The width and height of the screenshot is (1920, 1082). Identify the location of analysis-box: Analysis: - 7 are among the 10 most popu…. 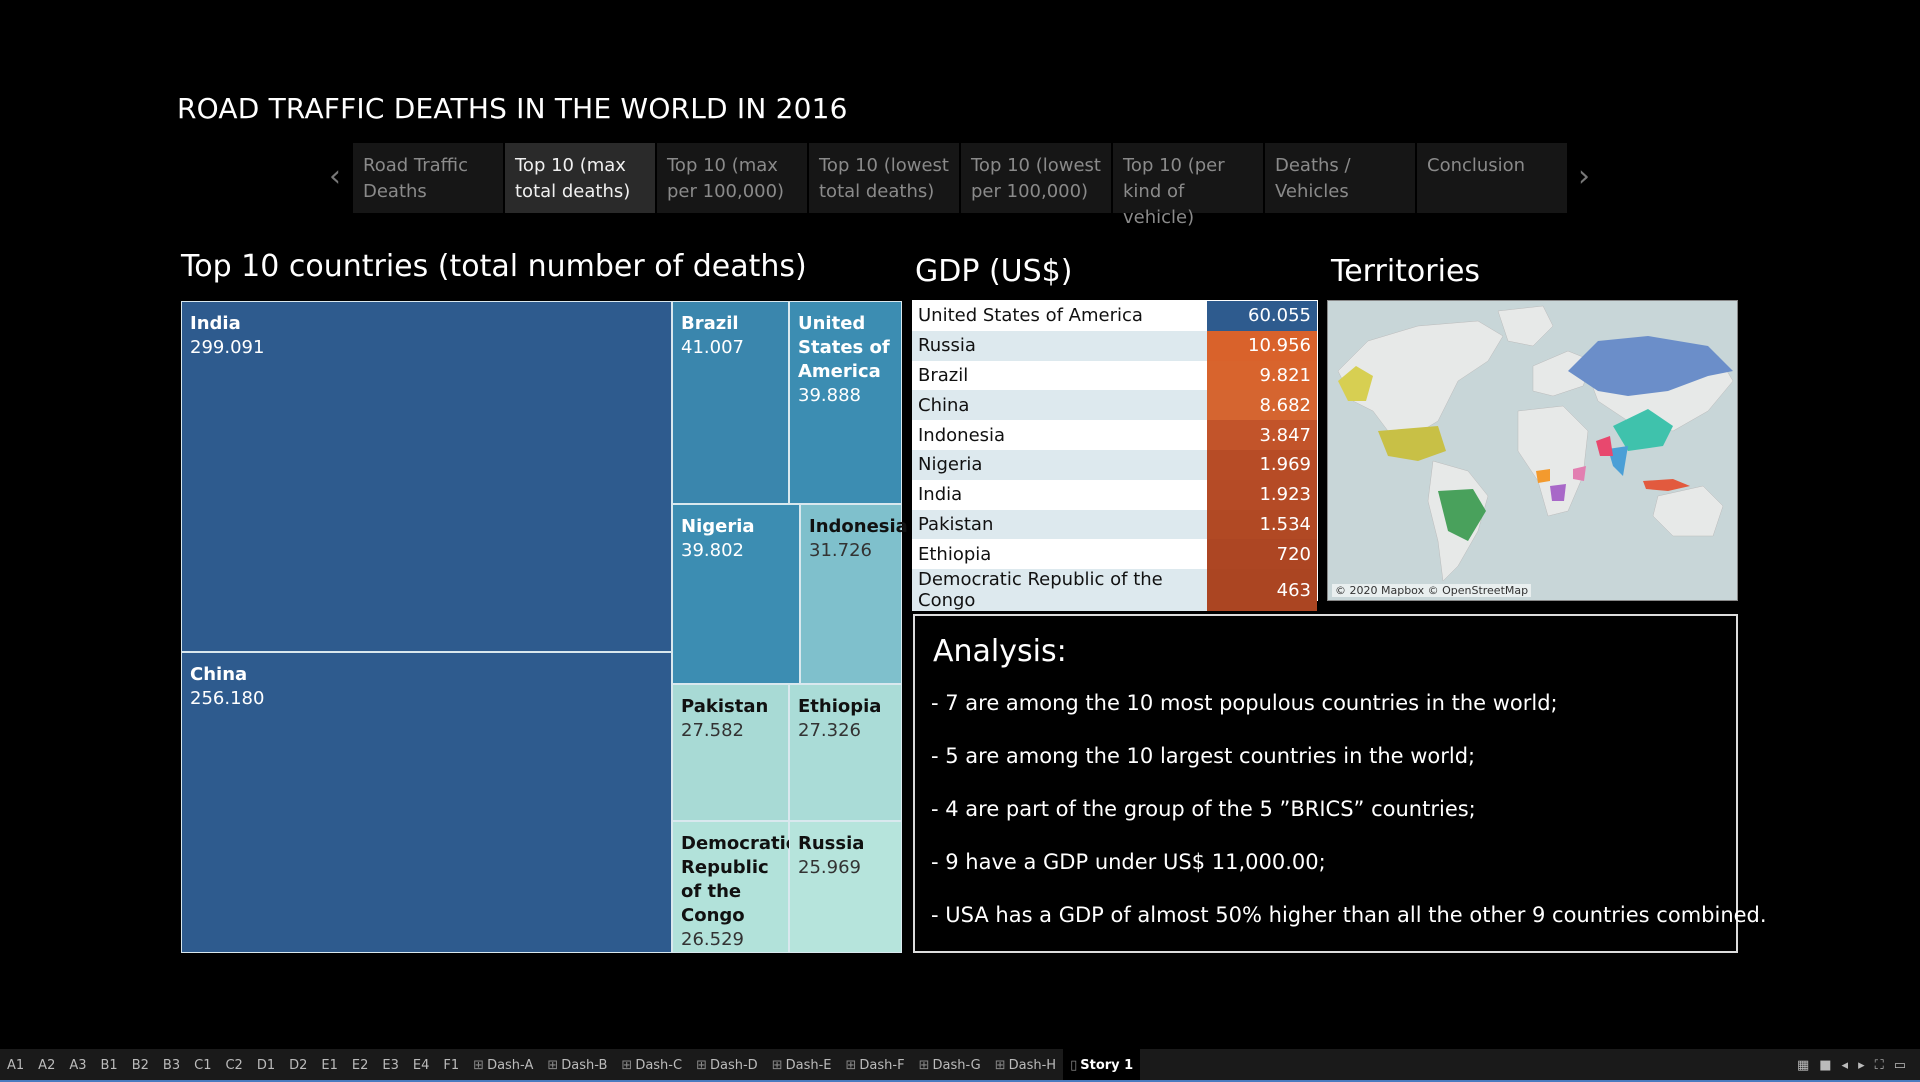
(1340, 783).